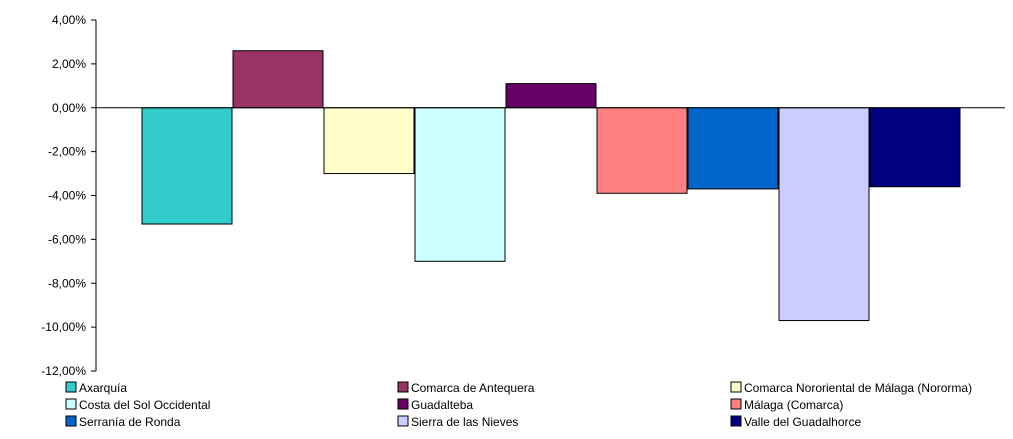 The image size is (1013, 439). I want to click on legend-label: Guadalteba, so click(442, 405).